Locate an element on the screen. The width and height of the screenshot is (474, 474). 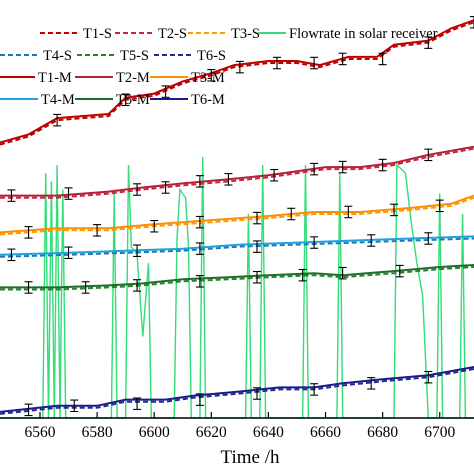
legend-label: T4-S is located at coordinates (57, 56).